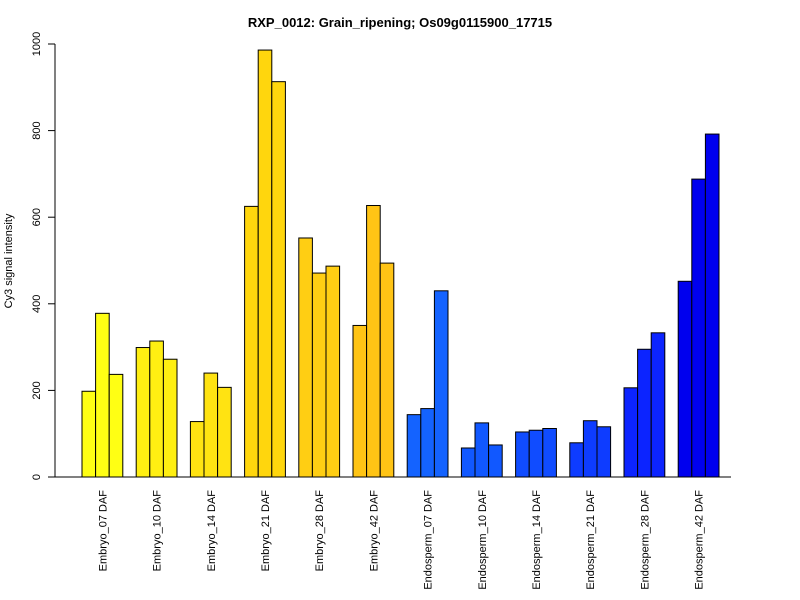 The image size is (800, 600). I want to click on y-tick-label: 0, so click(37, 477).